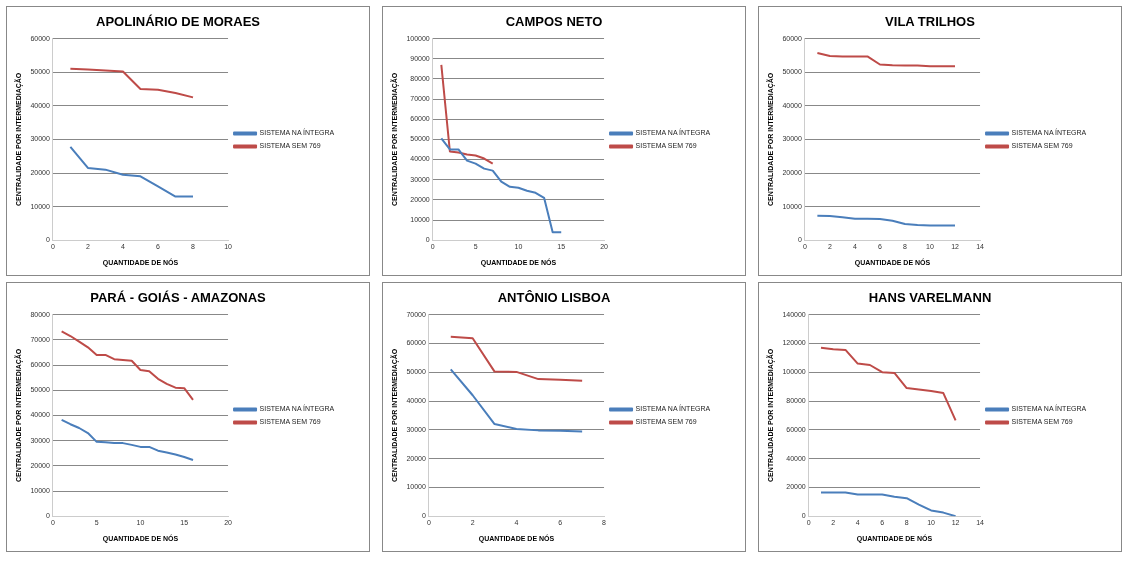 The width and height of the screenshot is (1125, 563). Describe the element at coordinates (178, 22) in the screenshot. I see `chart-title: APOLINÁRIO DE MORAES` at that location.